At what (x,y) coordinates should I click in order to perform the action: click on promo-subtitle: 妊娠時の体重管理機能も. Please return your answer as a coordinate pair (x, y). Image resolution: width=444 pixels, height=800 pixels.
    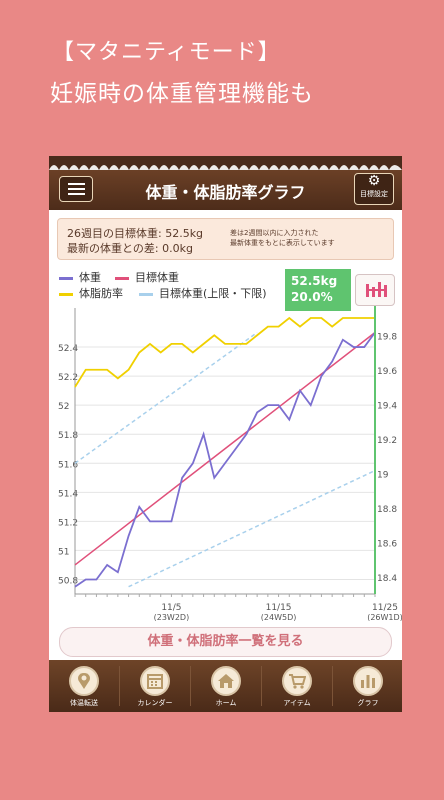
    Looking at the image, I should click on (182, 94).